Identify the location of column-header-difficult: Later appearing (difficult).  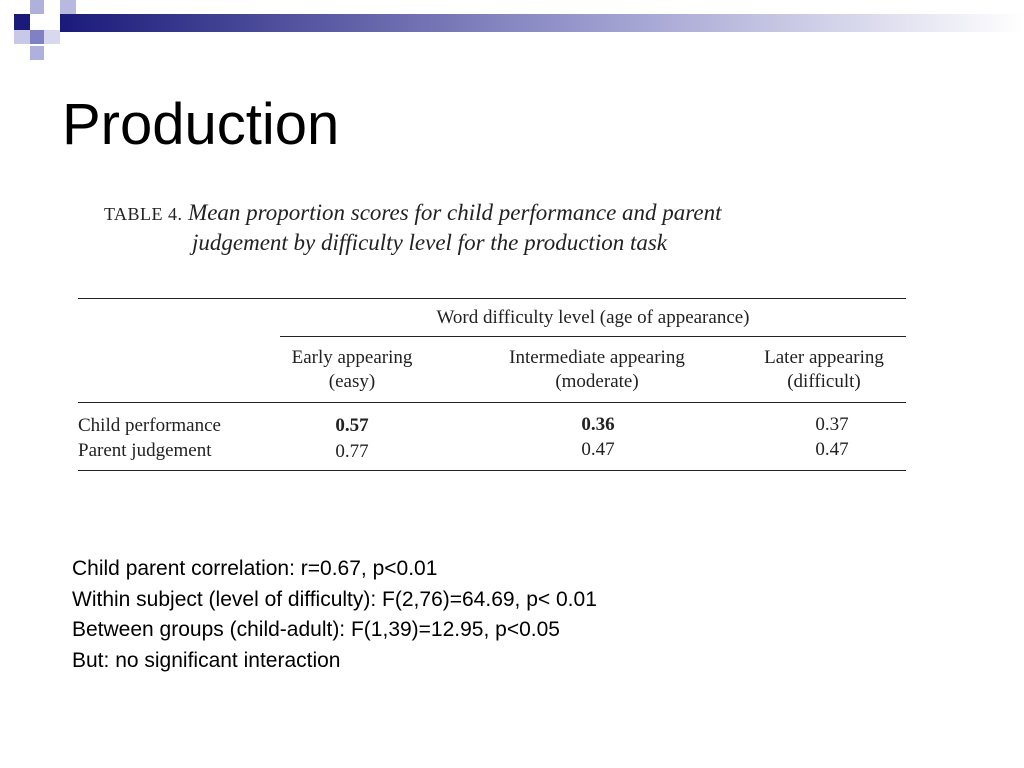
(824, 370).